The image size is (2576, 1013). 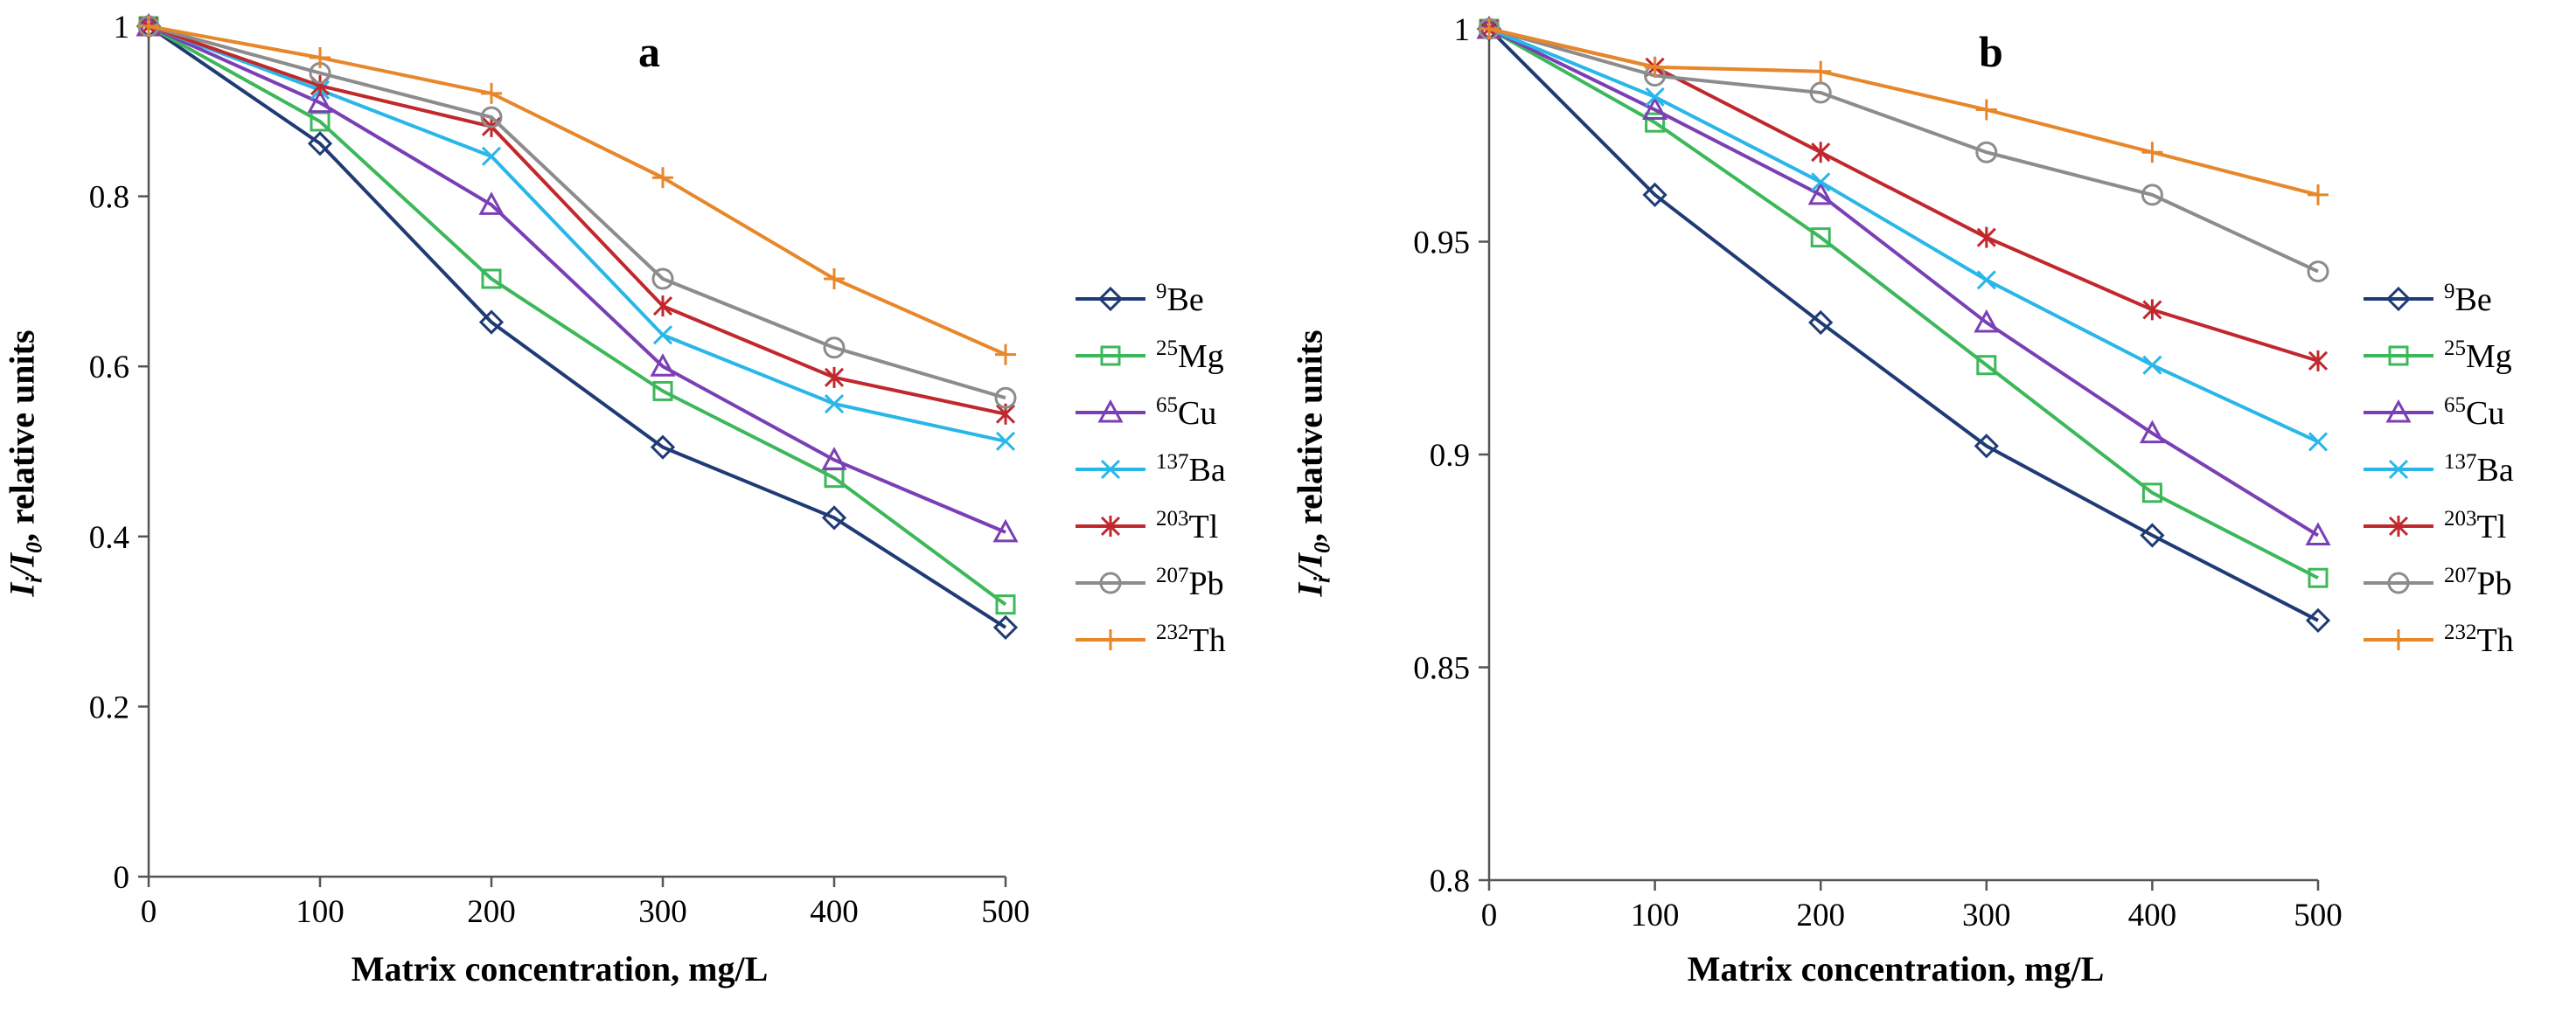 What do you see at coordinates (2439, 470) in the screenshot?
I see `legend-entry-137Ba-b: 137Ba` at bounding box center [2439, 470].